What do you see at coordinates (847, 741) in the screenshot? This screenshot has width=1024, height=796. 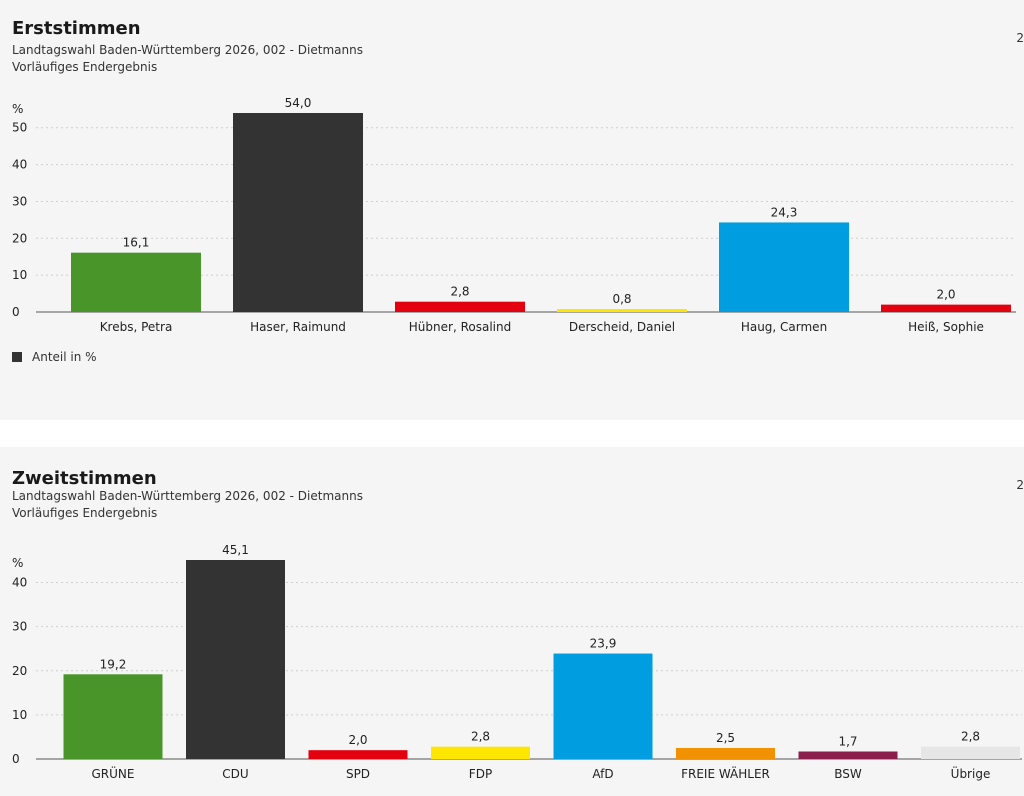 I see `data-label: 1,7` at bounding box center [847, 741].